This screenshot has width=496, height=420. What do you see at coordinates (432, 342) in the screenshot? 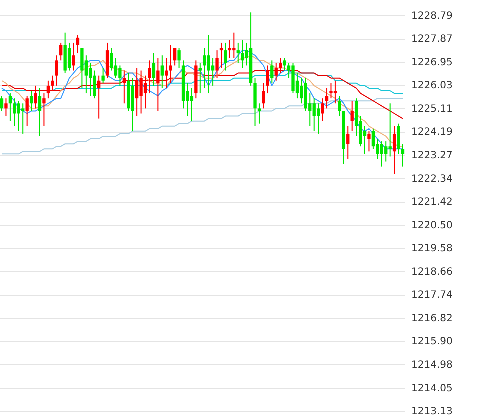
I see `y-tick-label: 1215.90` at bounding box center [432, 342].